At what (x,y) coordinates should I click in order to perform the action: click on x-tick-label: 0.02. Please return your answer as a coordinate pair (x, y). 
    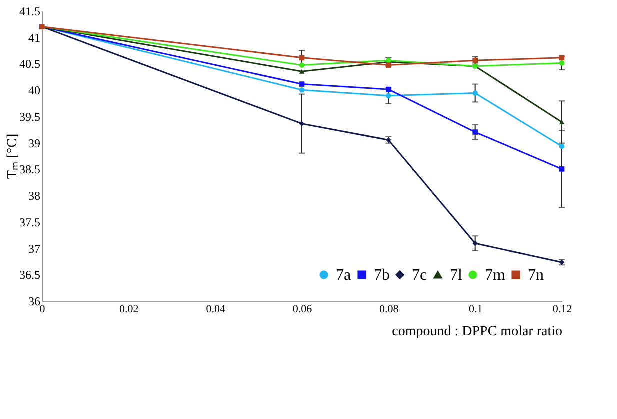
    Looking at the image, I should click on (129, 310).